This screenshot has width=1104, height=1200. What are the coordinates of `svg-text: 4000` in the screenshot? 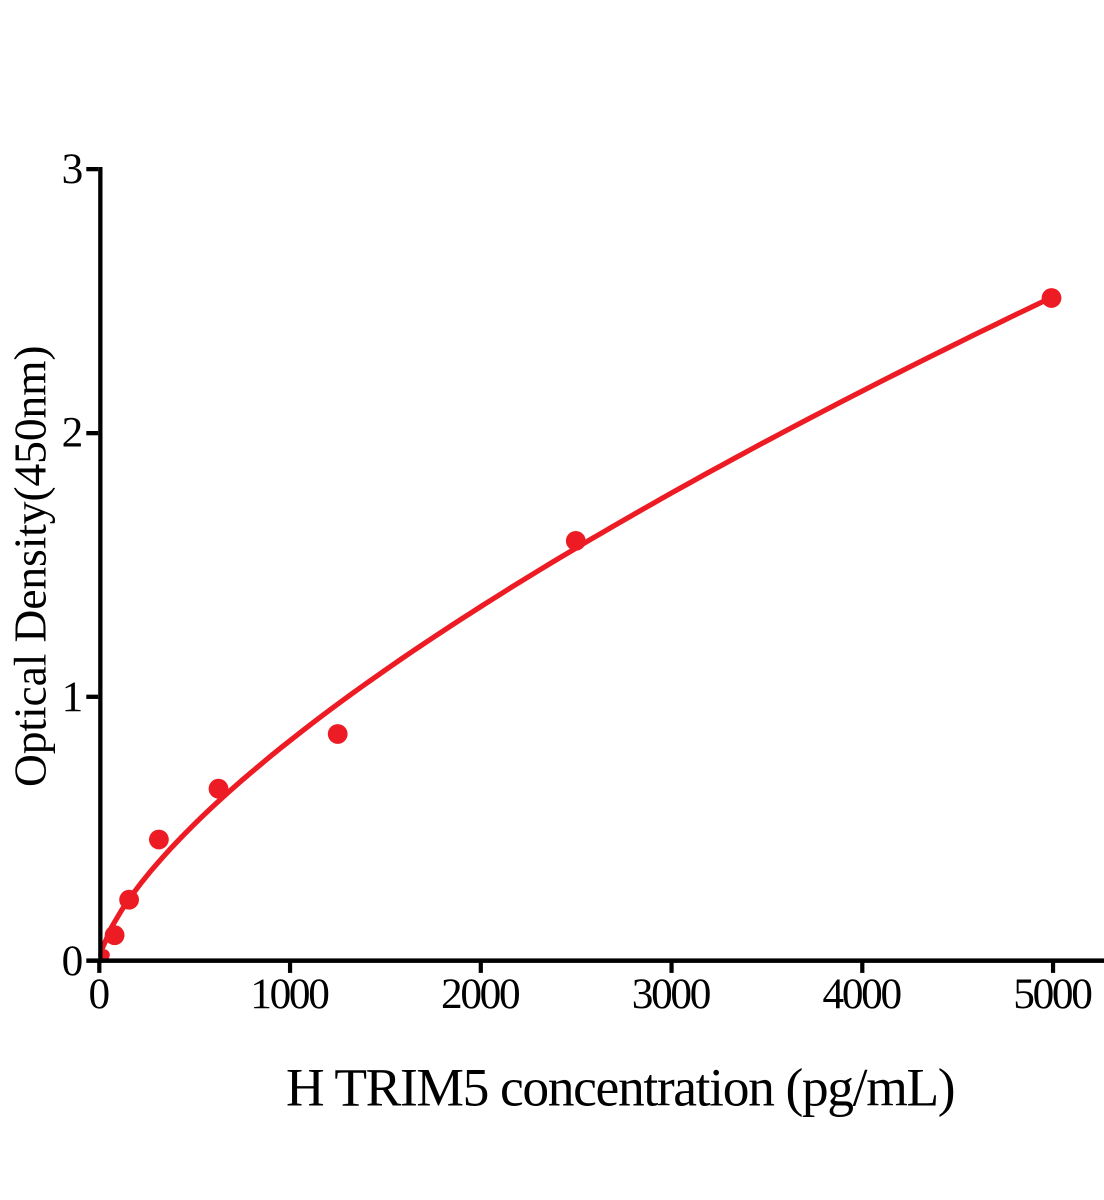 It's located at (863, 994).